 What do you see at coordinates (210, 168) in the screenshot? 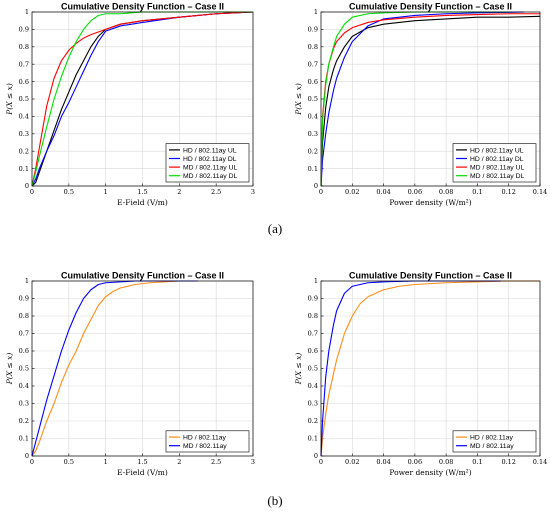
I see `legend-label-2: MD / 802.11ay UL` at bounding box center [210, 168].